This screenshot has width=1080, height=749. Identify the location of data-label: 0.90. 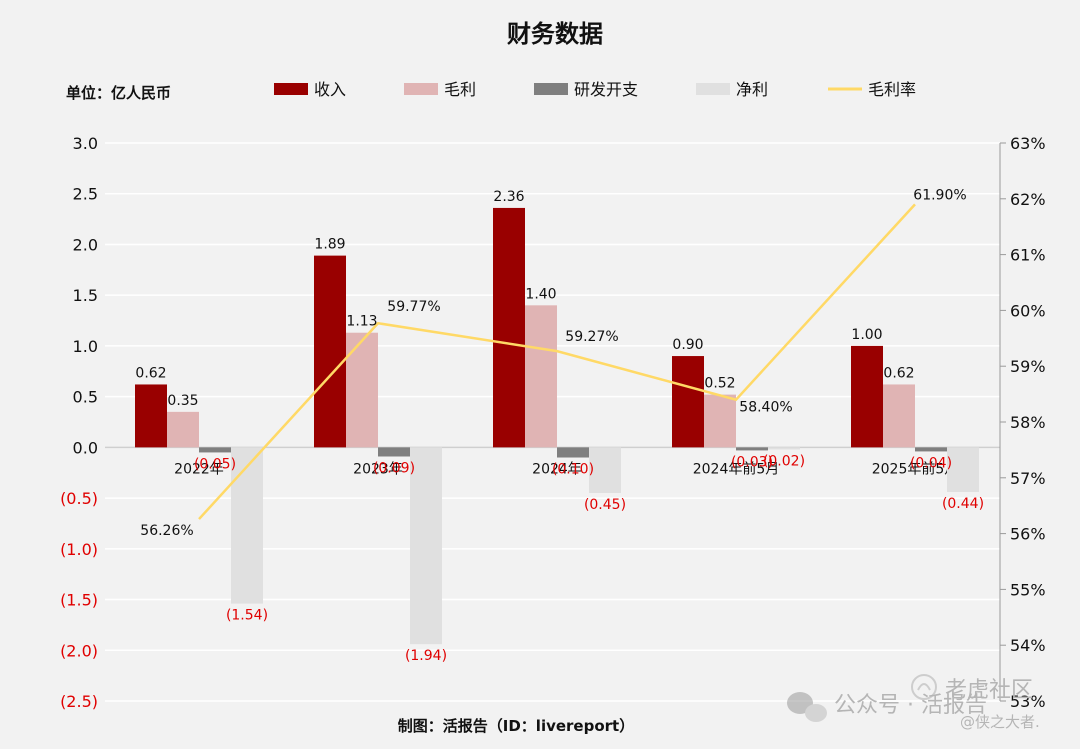
(687, 345).